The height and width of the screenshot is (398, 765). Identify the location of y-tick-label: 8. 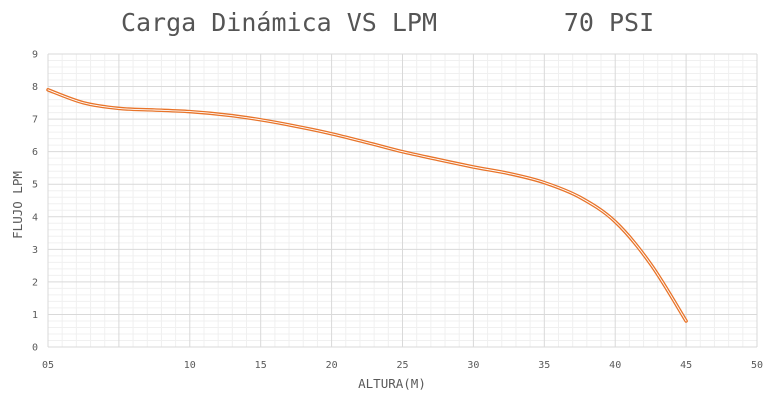
(35, 87).